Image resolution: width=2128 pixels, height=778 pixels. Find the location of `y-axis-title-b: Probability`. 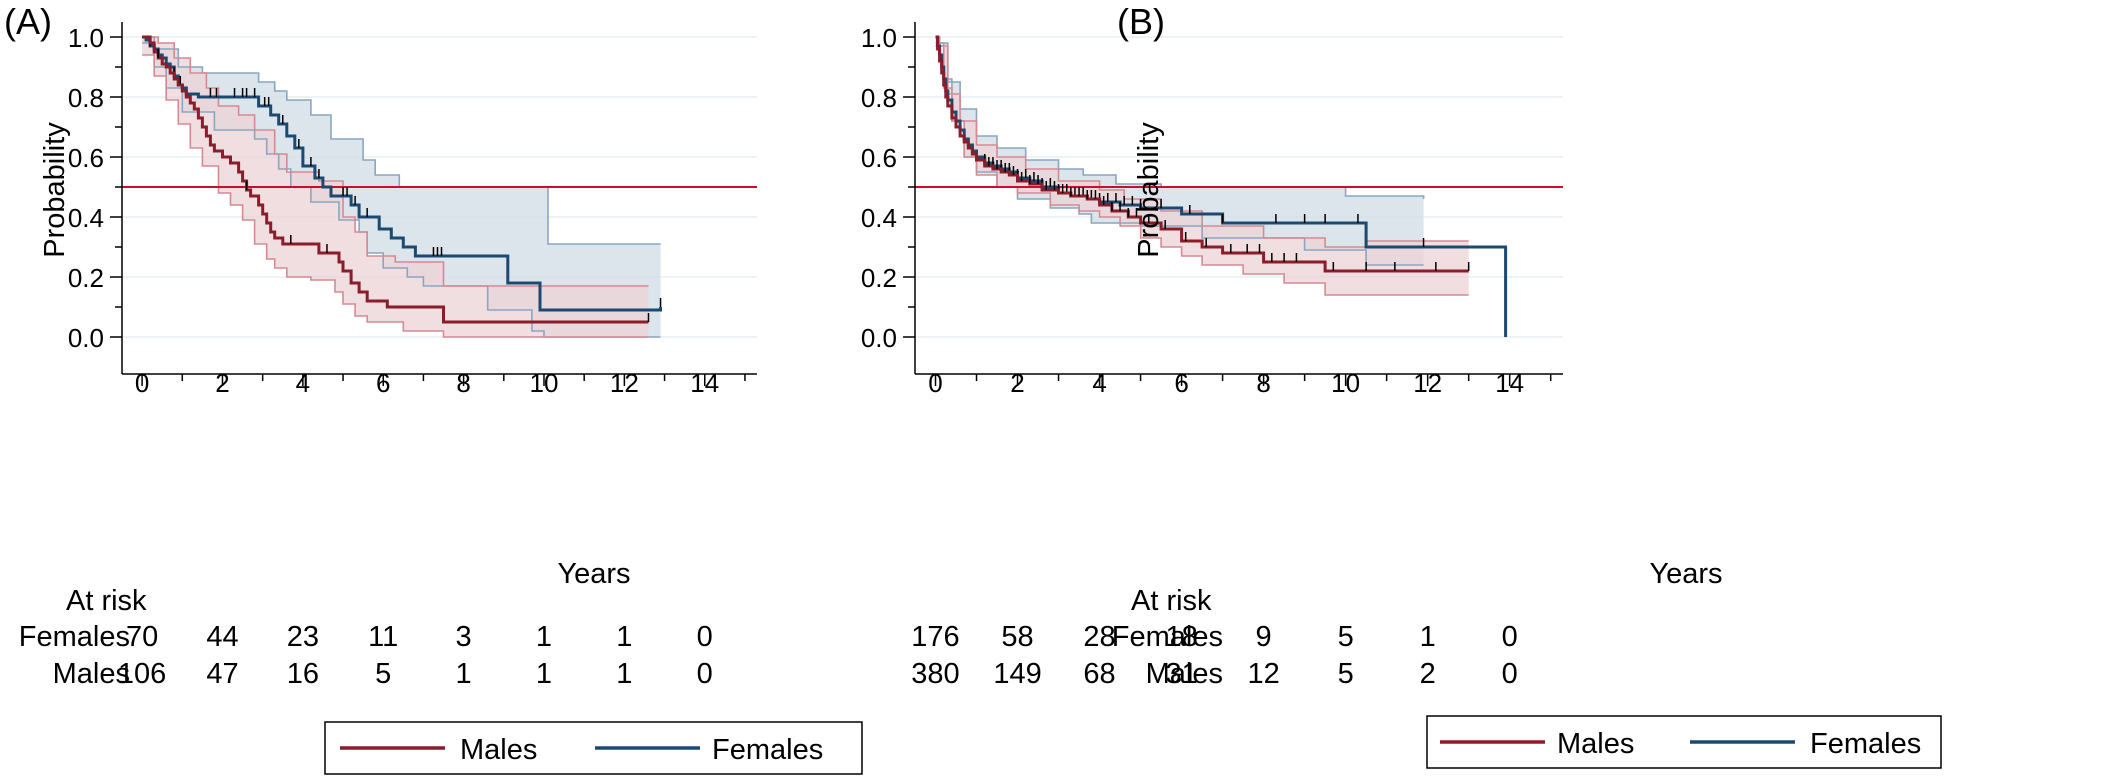

y-axis-title-b: Probability is located at coordinates (1149, 190).